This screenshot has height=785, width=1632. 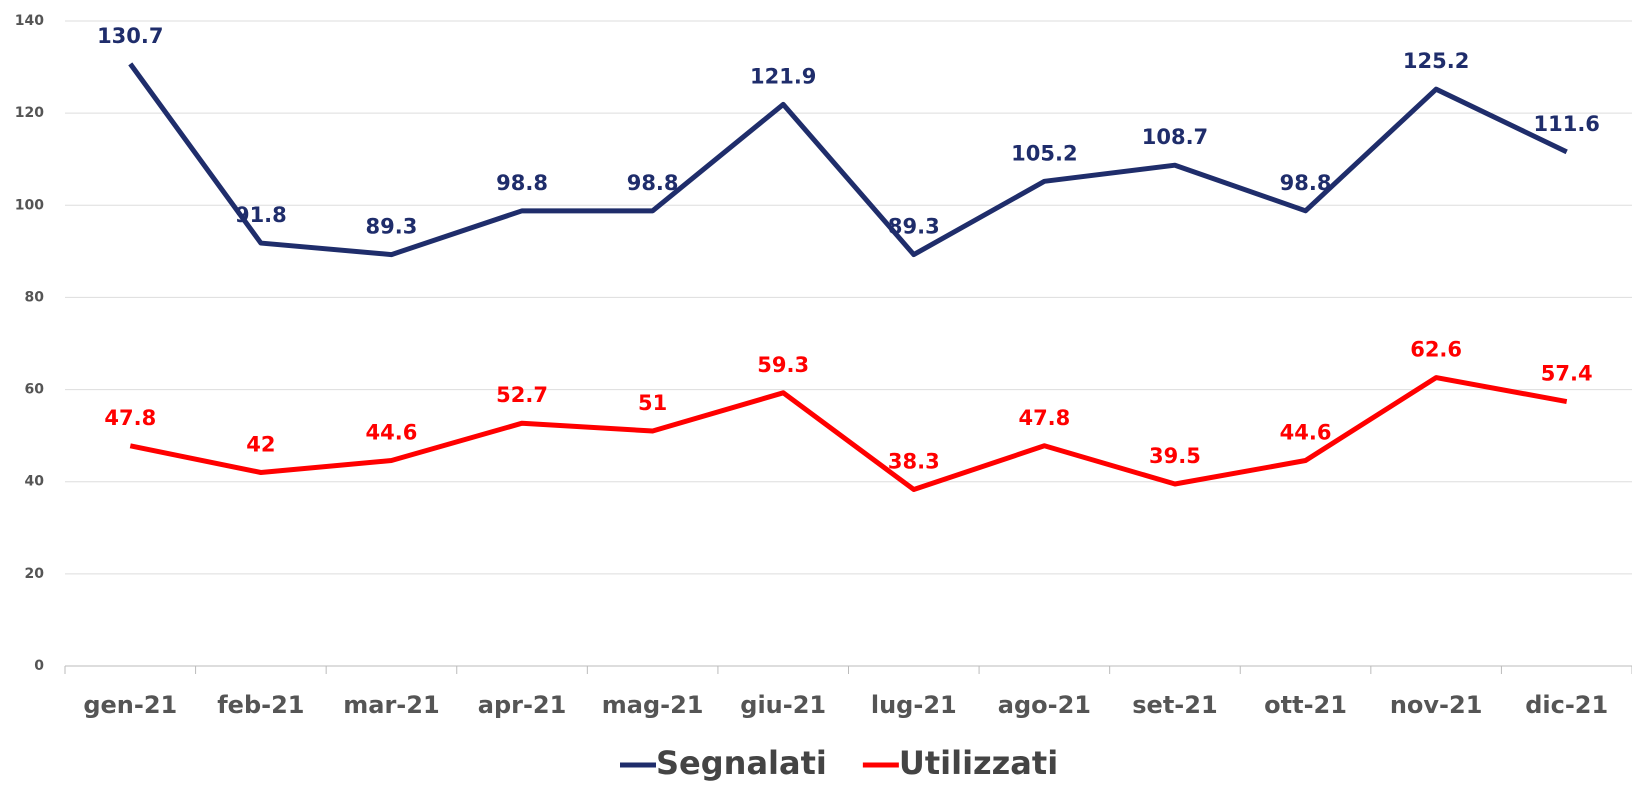 I want to click on data-label: 111.6, so click(x=1566, y=124).